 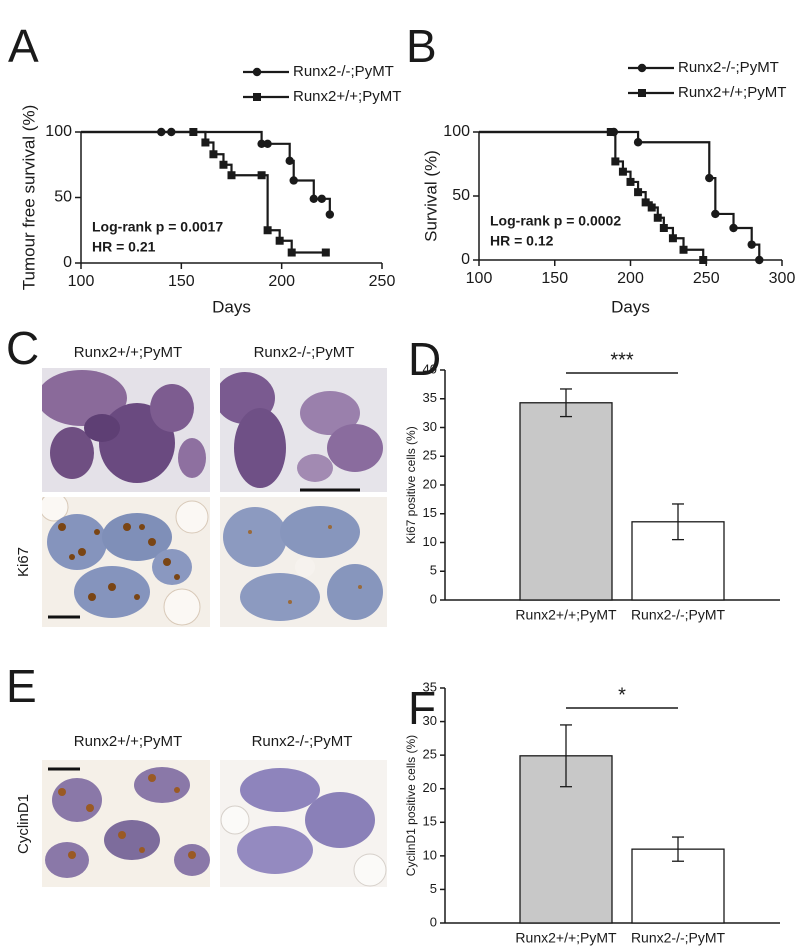 I want to click on y-axis-label: Ki67 positive cells (%), so click(x=411, y=484).